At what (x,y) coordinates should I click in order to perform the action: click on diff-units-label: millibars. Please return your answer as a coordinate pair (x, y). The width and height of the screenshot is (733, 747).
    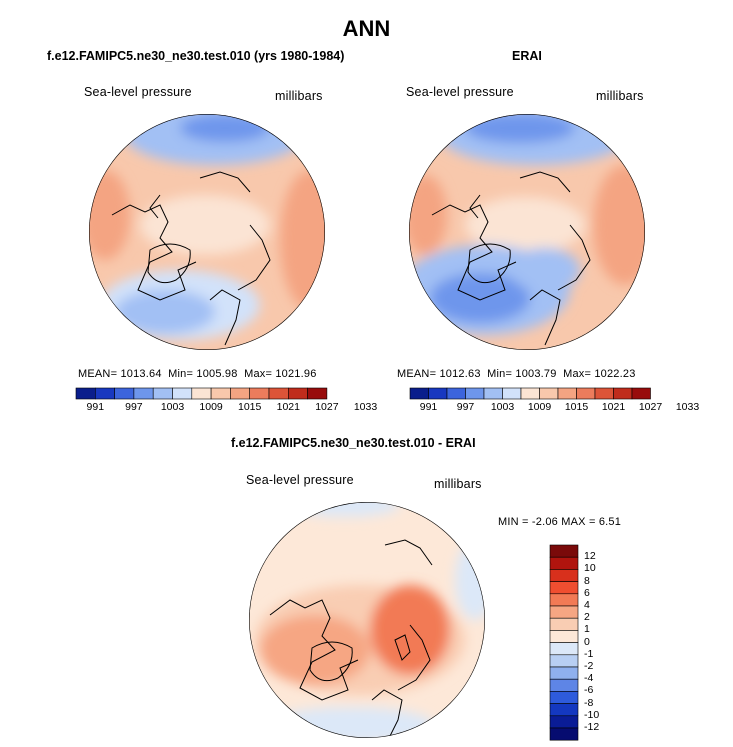
    Looking at the image, I should click on (458, 484).